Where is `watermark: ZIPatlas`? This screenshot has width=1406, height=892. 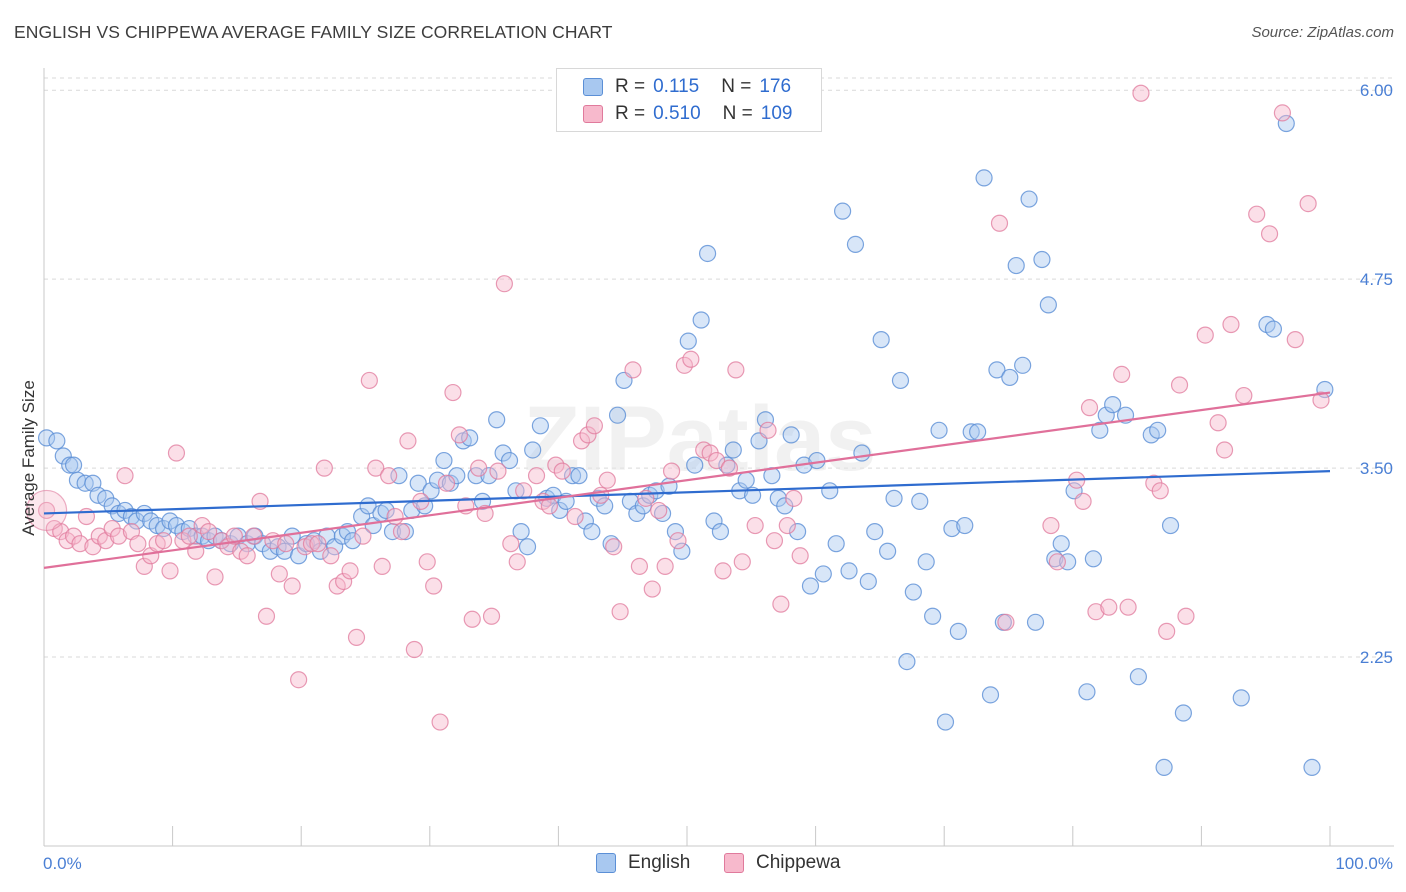 watermark: ZIPatlas is located at coordinates (700, 439).